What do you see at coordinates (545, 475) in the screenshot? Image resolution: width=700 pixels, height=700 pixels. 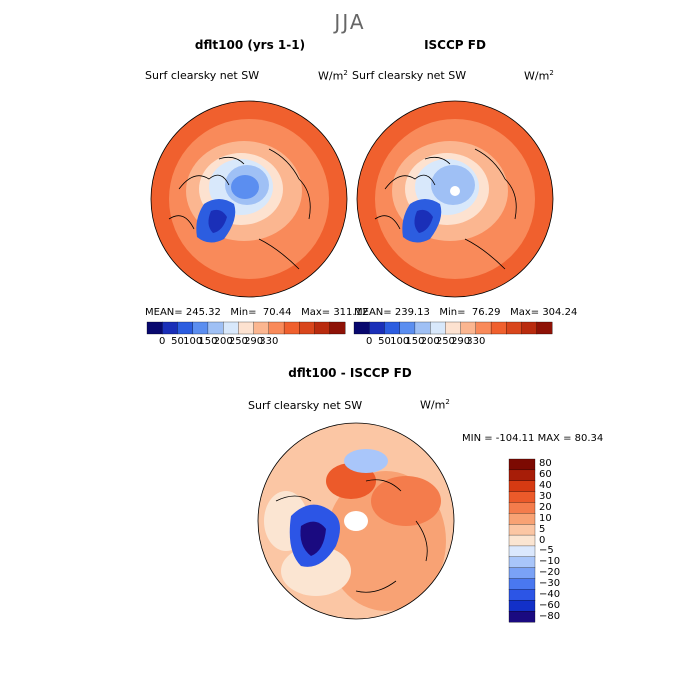 I see `colorbar-tick-label: 60` at bounding box center [545, 475].